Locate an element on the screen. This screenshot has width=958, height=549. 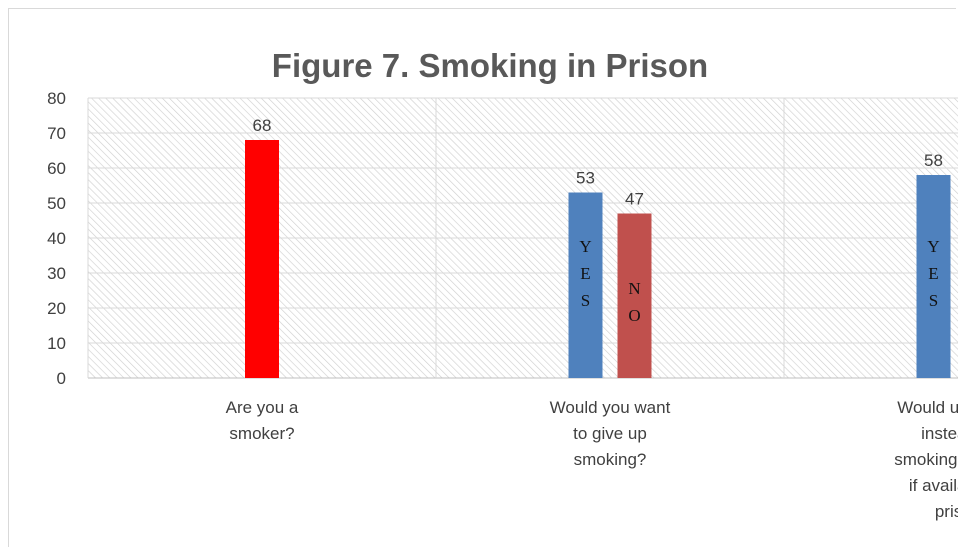
x-category-label: Would you want is located at coordinates (610, 407).